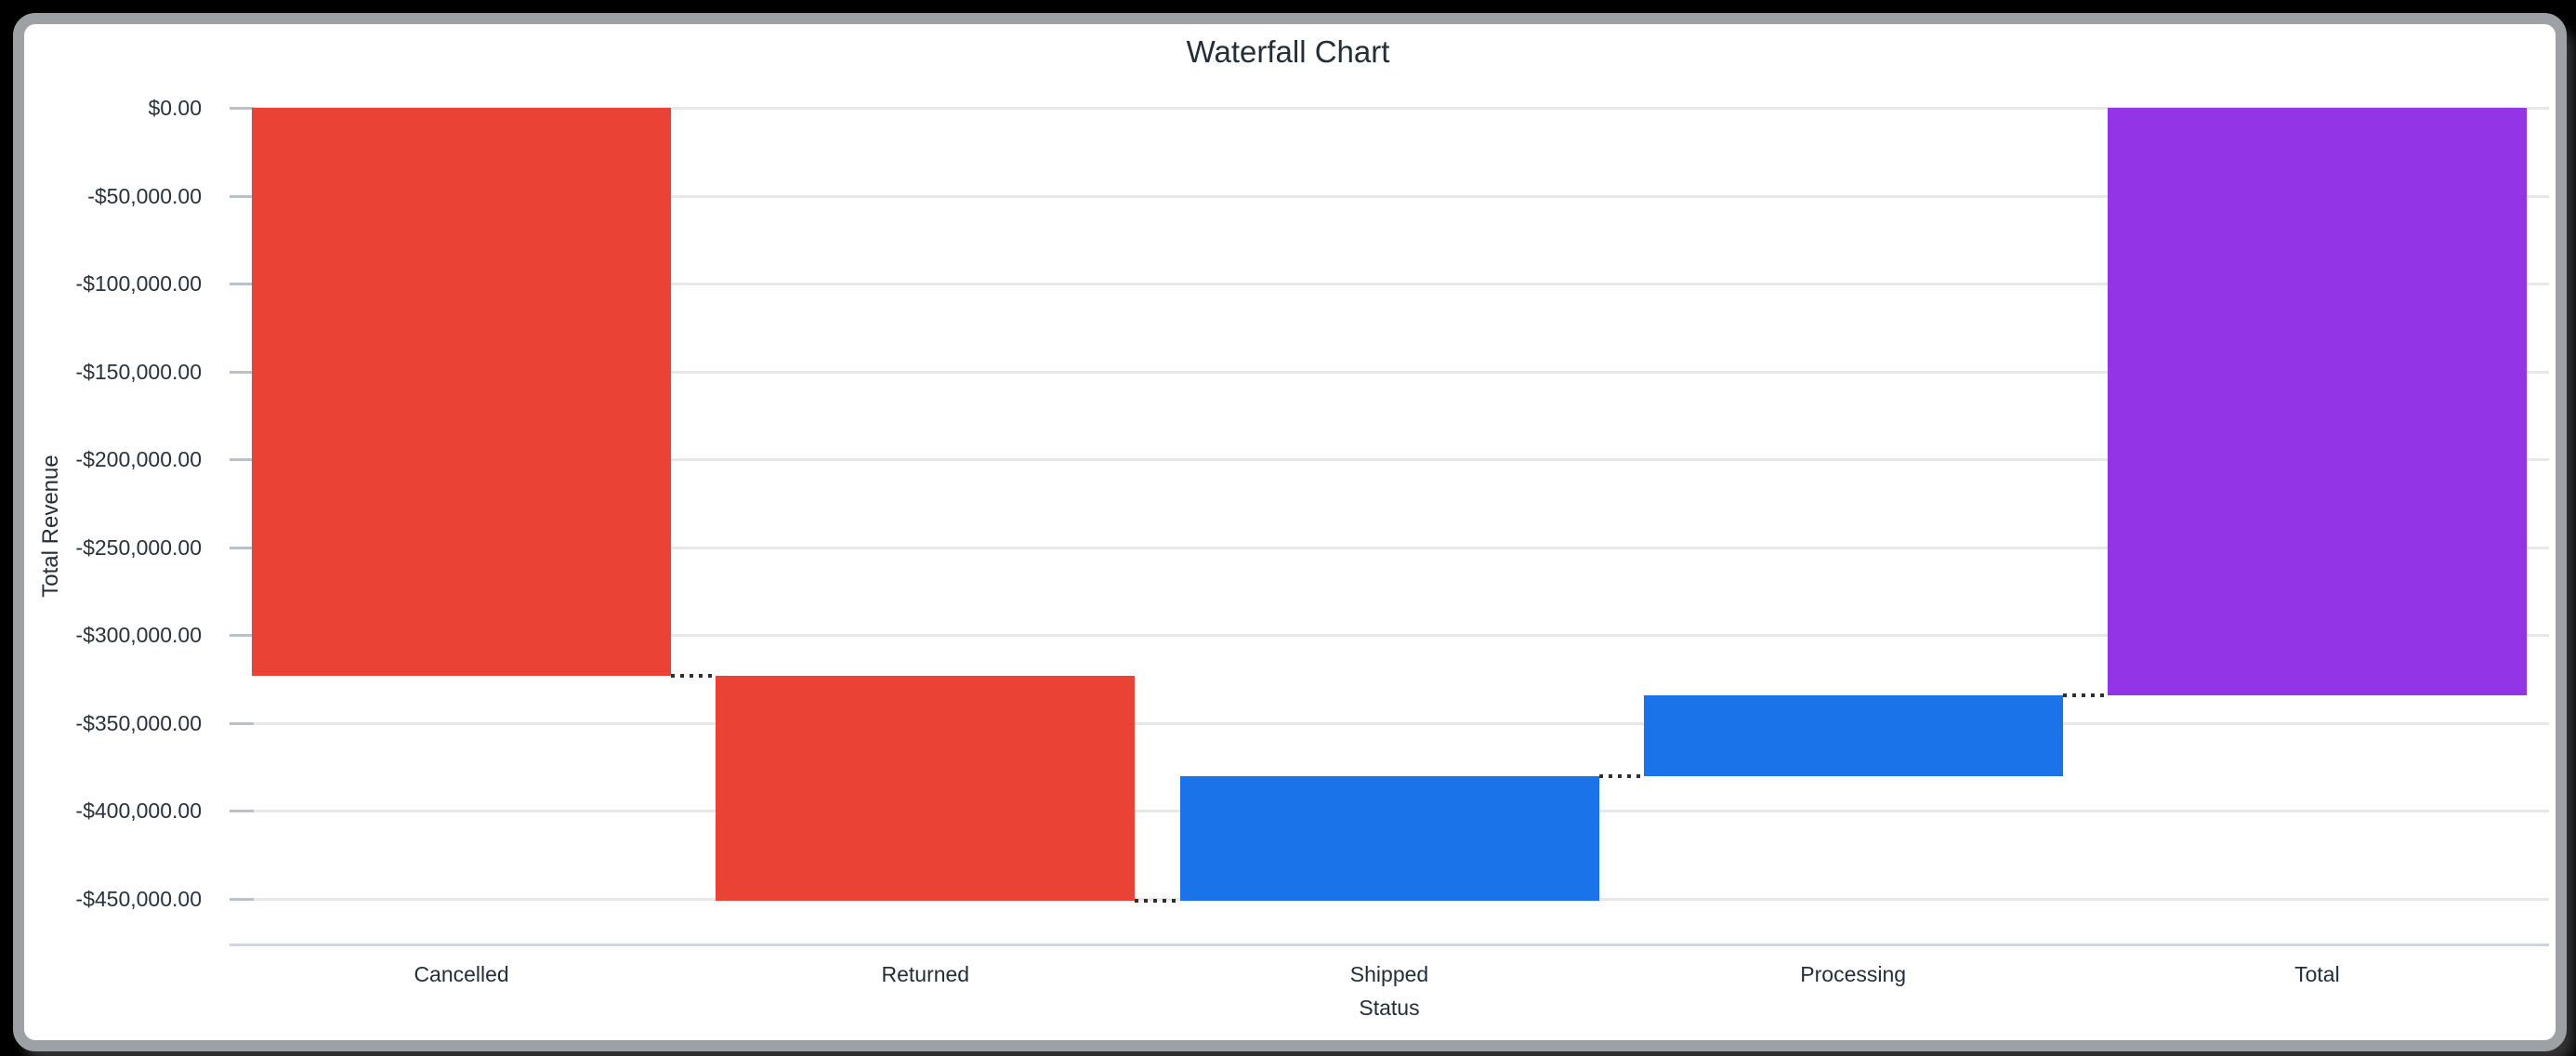 The height and width of the screenshot is (1056, 2576). What do you see at coordinates (144, 195) in the screenshot?
I see `y-tick-label: -$50,000.00` at bounding box center [144, 195].